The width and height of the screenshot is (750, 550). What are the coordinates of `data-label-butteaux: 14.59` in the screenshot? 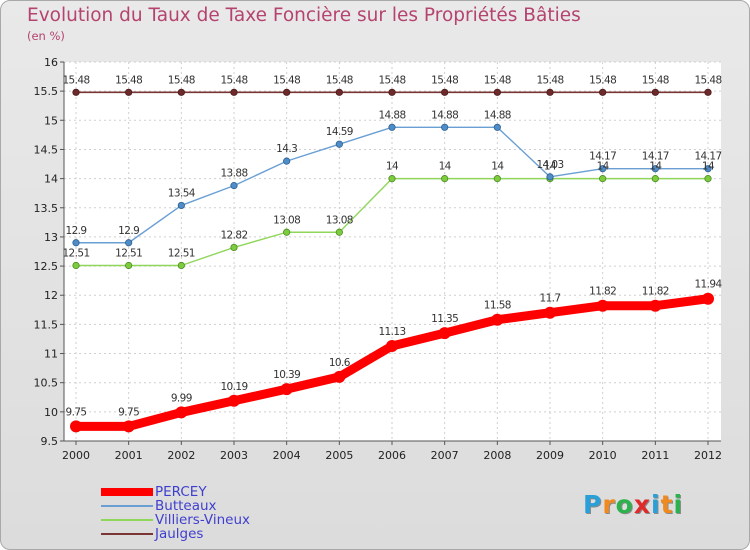 It's located at (339, 132).